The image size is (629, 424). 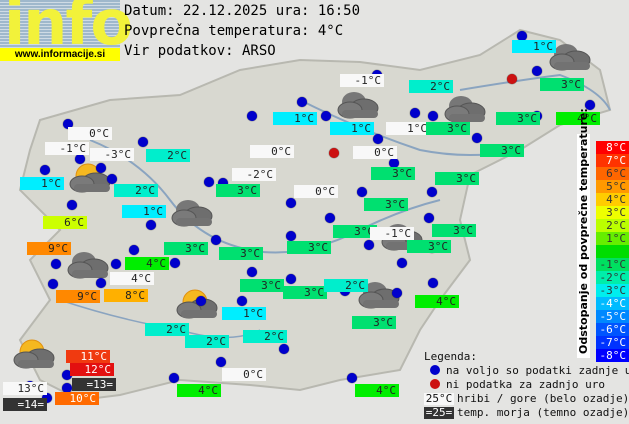 I want to click on legend-mountain: 25°C hribi / gore (belo ozadje), so click(x=526, y=399).